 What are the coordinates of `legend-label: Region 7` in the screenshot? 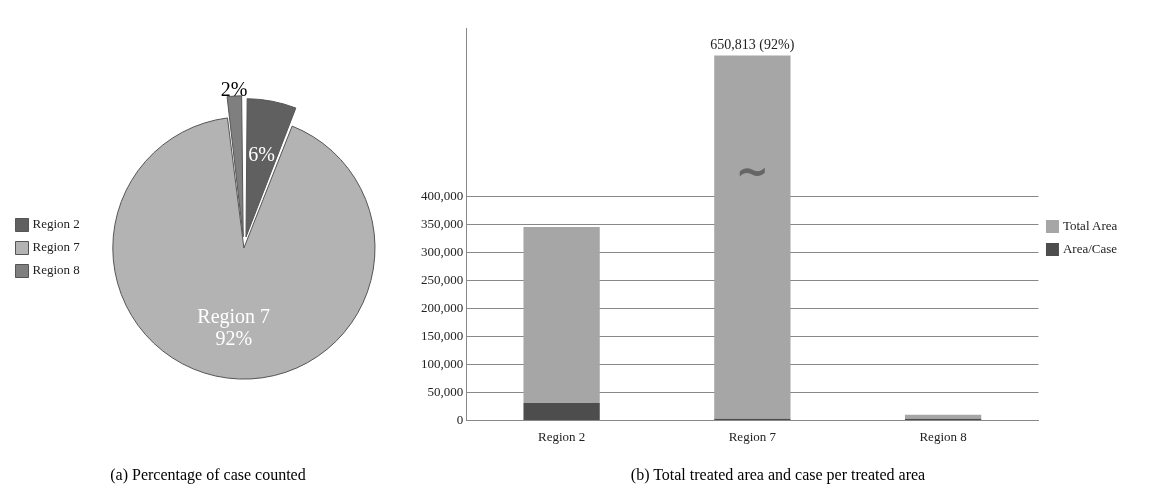 It's located at (56, 247).